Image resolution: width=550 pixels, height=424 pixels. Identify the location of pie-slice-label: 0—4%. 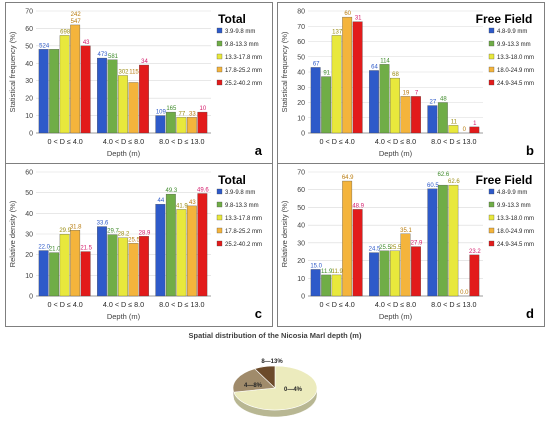
(293, 390).